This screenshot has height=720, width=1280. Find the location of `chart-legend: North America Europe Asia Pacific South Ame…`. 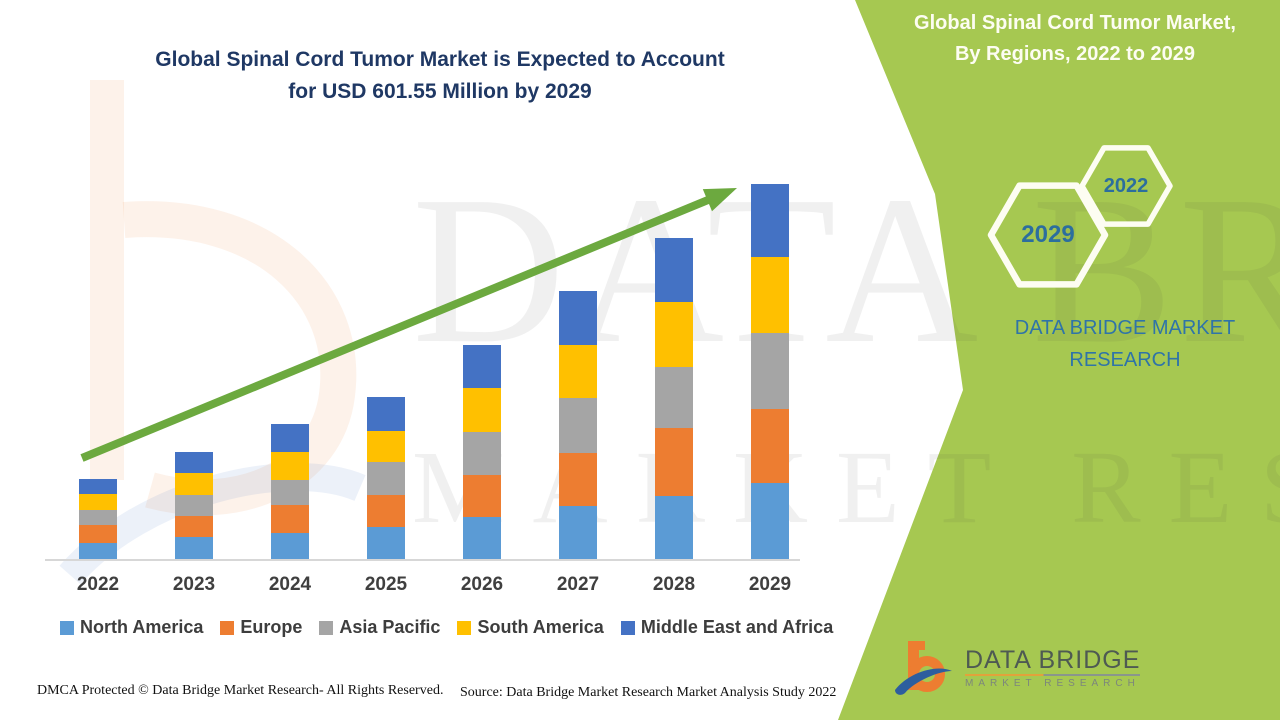

chart-legend: North America Europe Asia Pacific South Ame… is located at coordinates (446, 627).